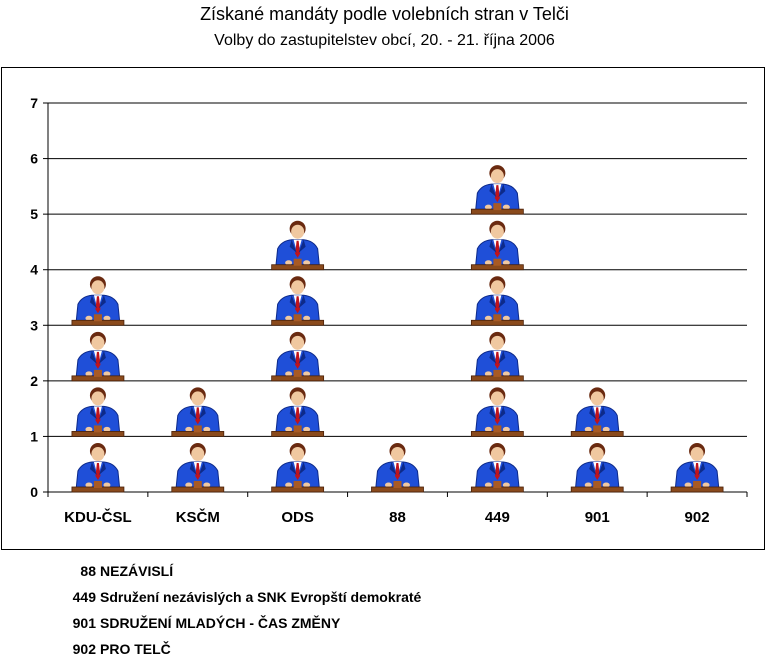 The image size is (769, 667). What do you see at coordinates (220, 623) in the screenshot?
I see `legend-label: SDRUŽENÍ MLADÝCH - ČAS ZMĚNY` at bounding box center [220, 623].